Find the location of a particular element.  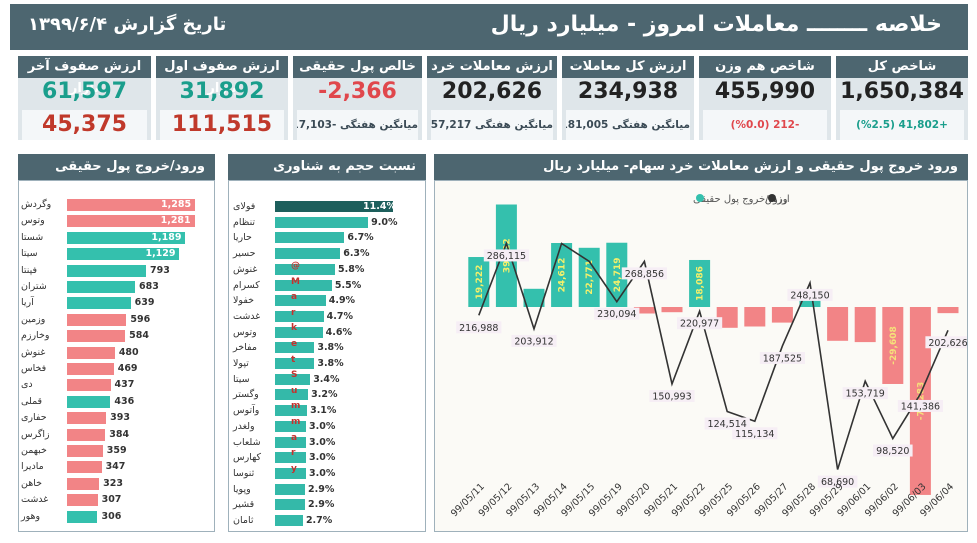

flow-bar-label: 24,719 is located at coordinates (618, 274).